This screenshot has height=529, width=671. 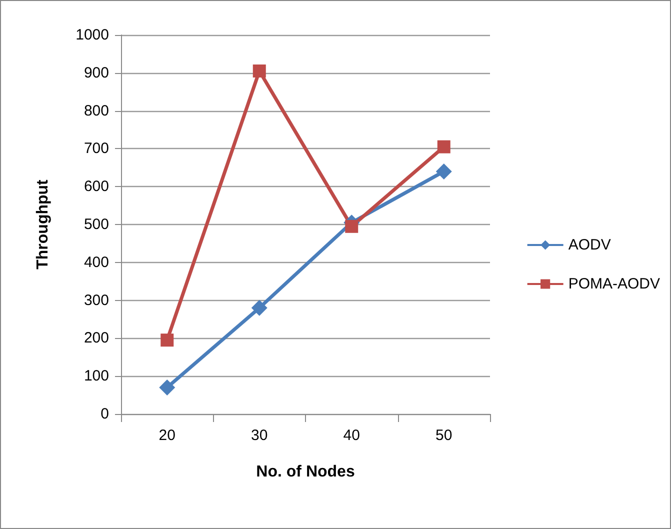 I want to click on y-tick-label: 100, so click(x=96, y=376).